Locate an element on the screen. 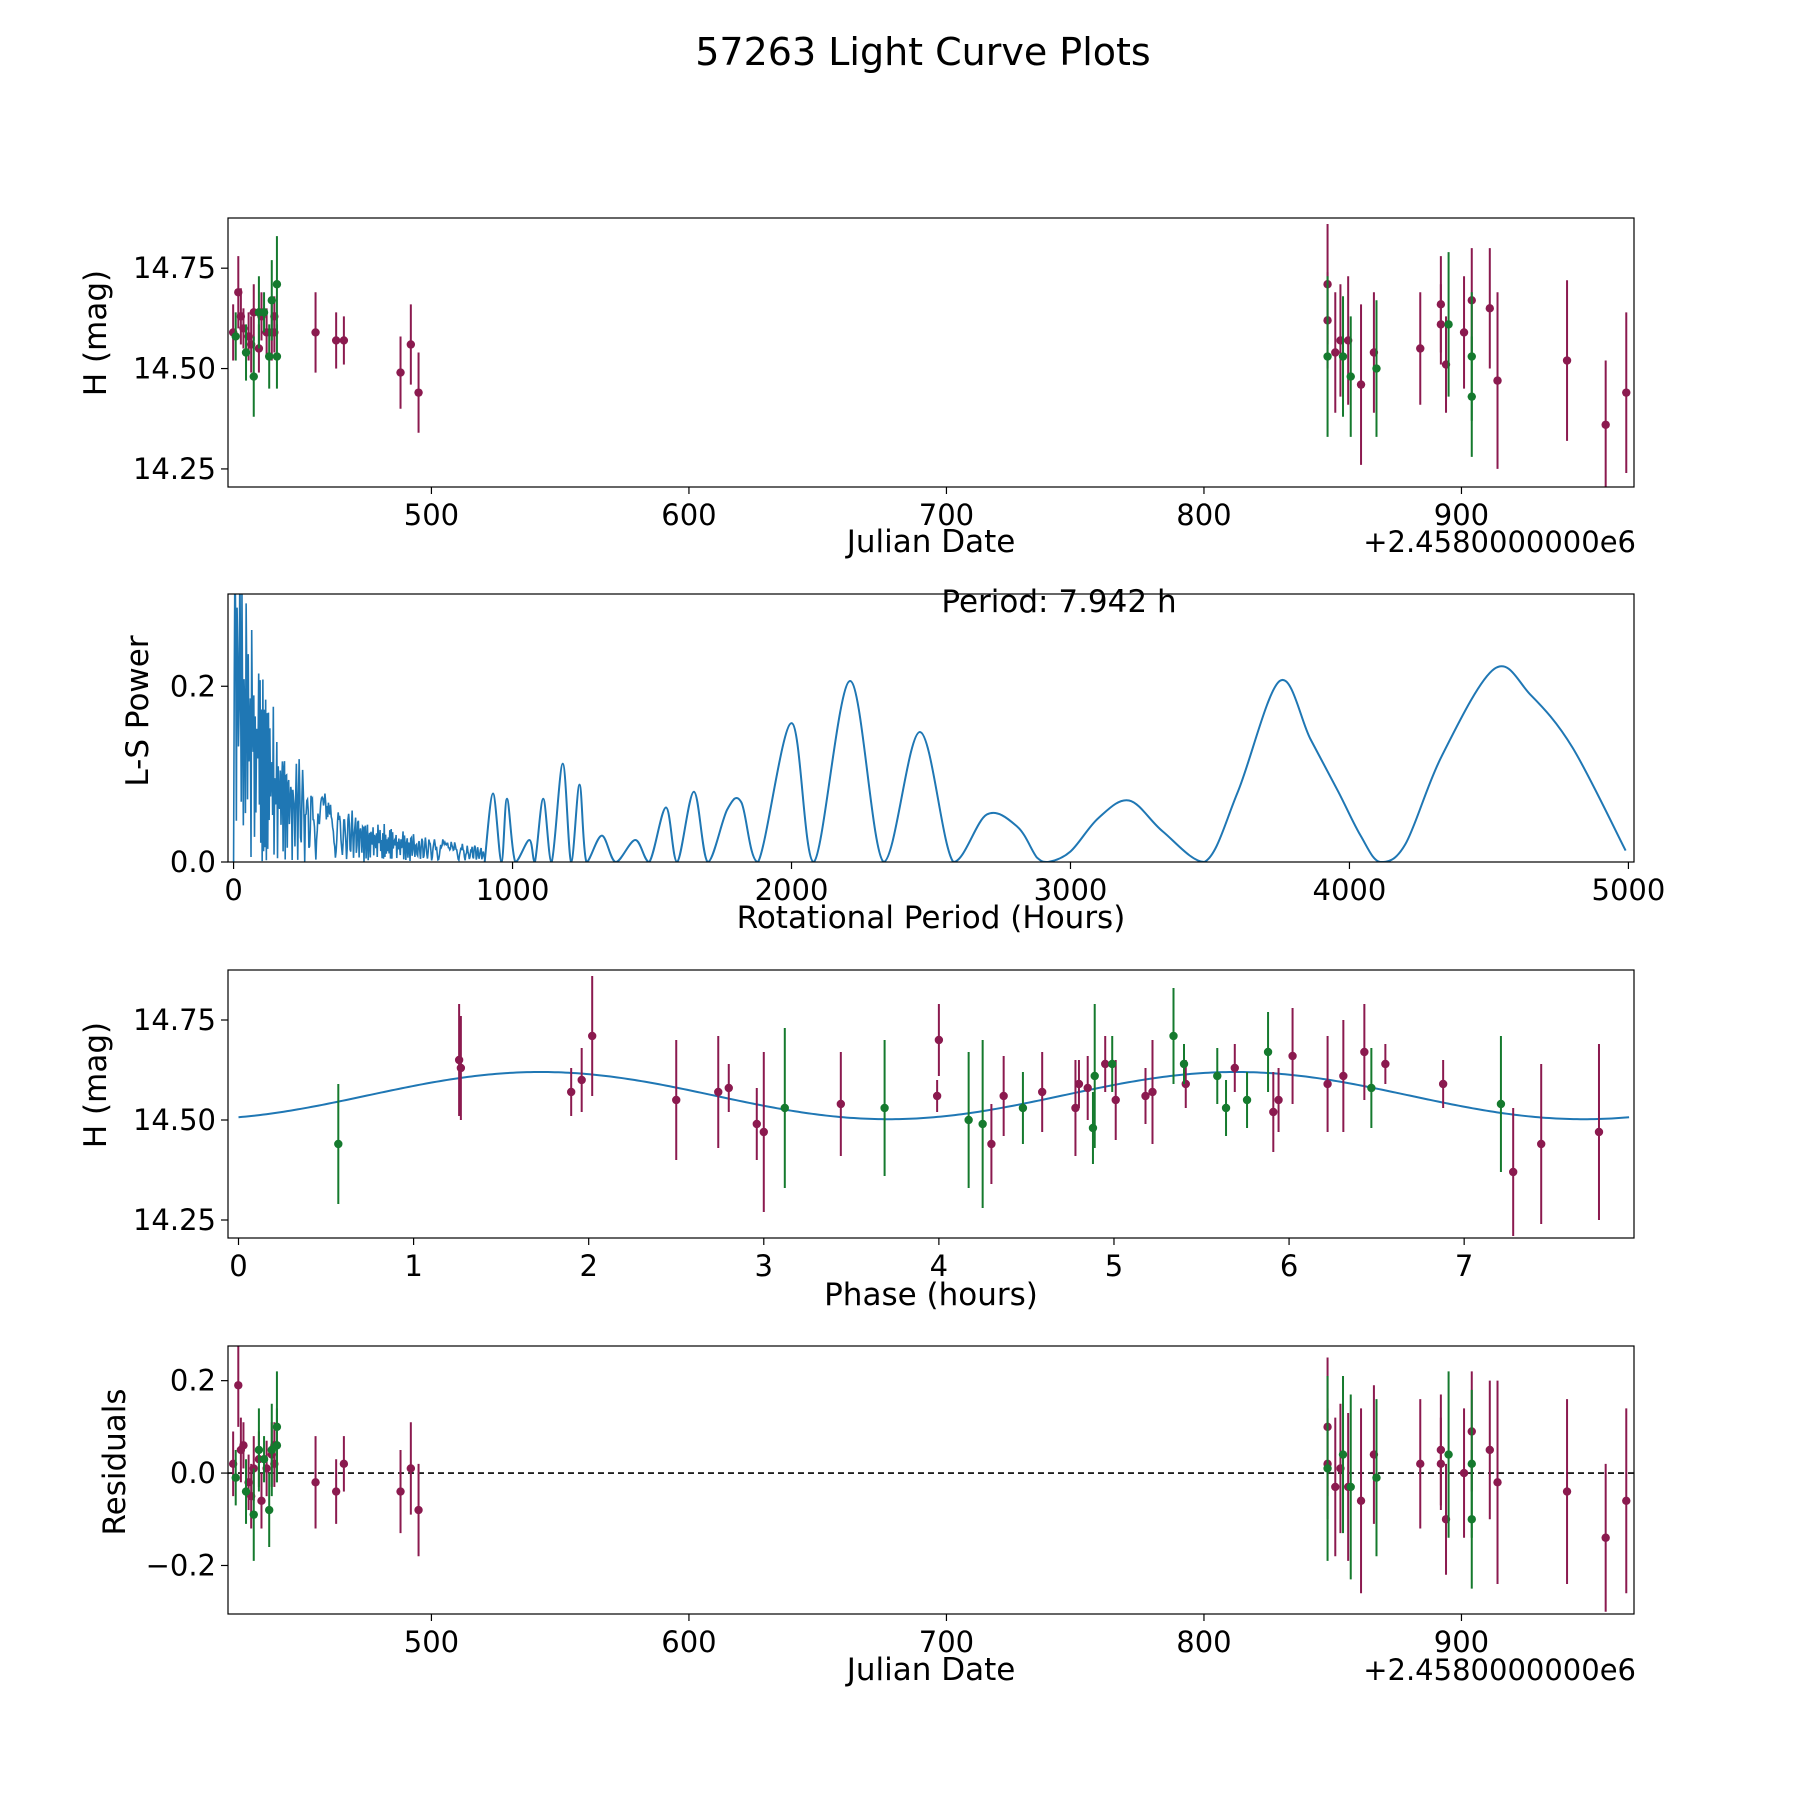 The image size is (1800, 1800). residuals-xtick-label: 600 is located at coordinates (688, 1642).